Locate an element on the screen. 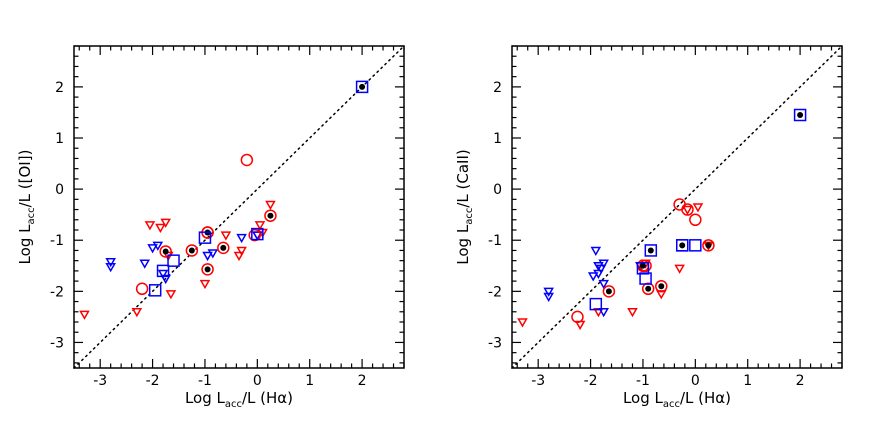 The image size is (872, 429). right-y-tick-label: -3 is located at coordinates (495, 343).